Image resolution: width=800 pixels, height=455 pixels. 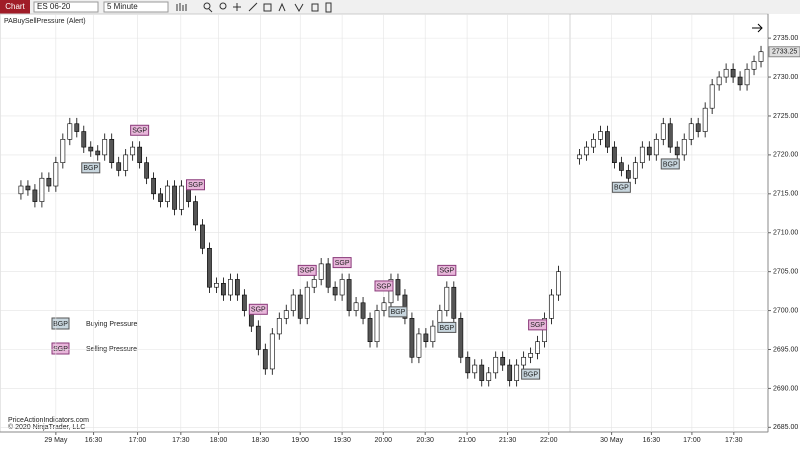 I want to click on y-tick-label: 2690.00, so click(x=785, y=388).